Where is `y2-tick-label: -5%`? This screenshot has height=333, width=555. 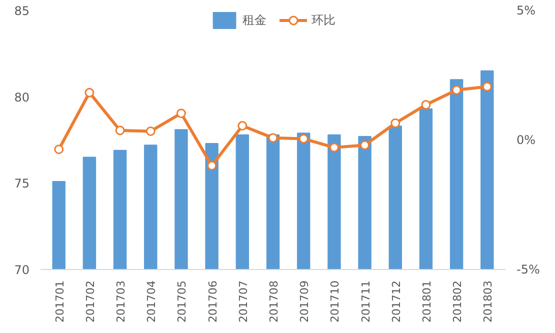
y2-tick-label: -5% is located at coordinates (528, 269).